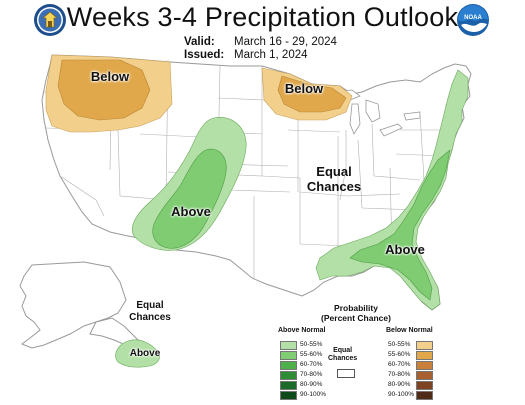 The height and width of the screenshot is (405, 525). What do you see at coordinates (189, 198) in the screenshot?
I see `above-zone-southwest-inner` at bounding box center [189, 198].